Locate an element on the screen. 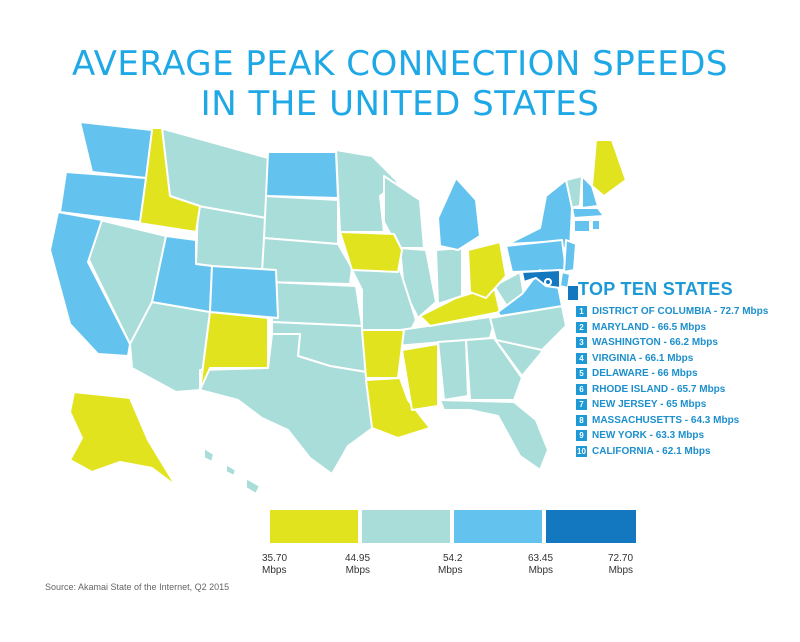  state-oregon is located at coordinates (103, 197).